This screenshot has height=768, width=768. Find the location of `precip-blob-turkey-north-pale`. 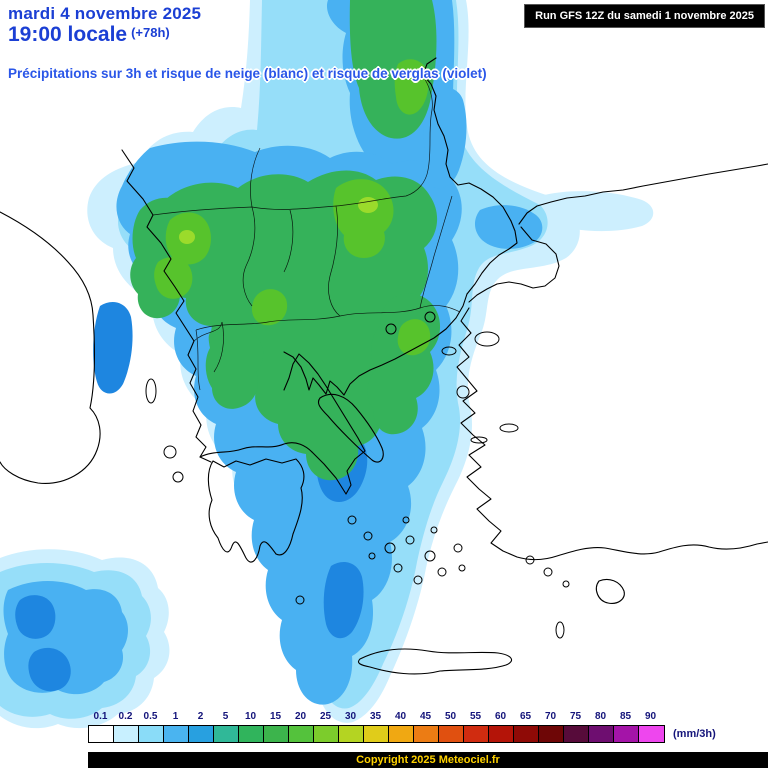

precip-blob-turkey-north-pale is located at coordinates (596, 211).